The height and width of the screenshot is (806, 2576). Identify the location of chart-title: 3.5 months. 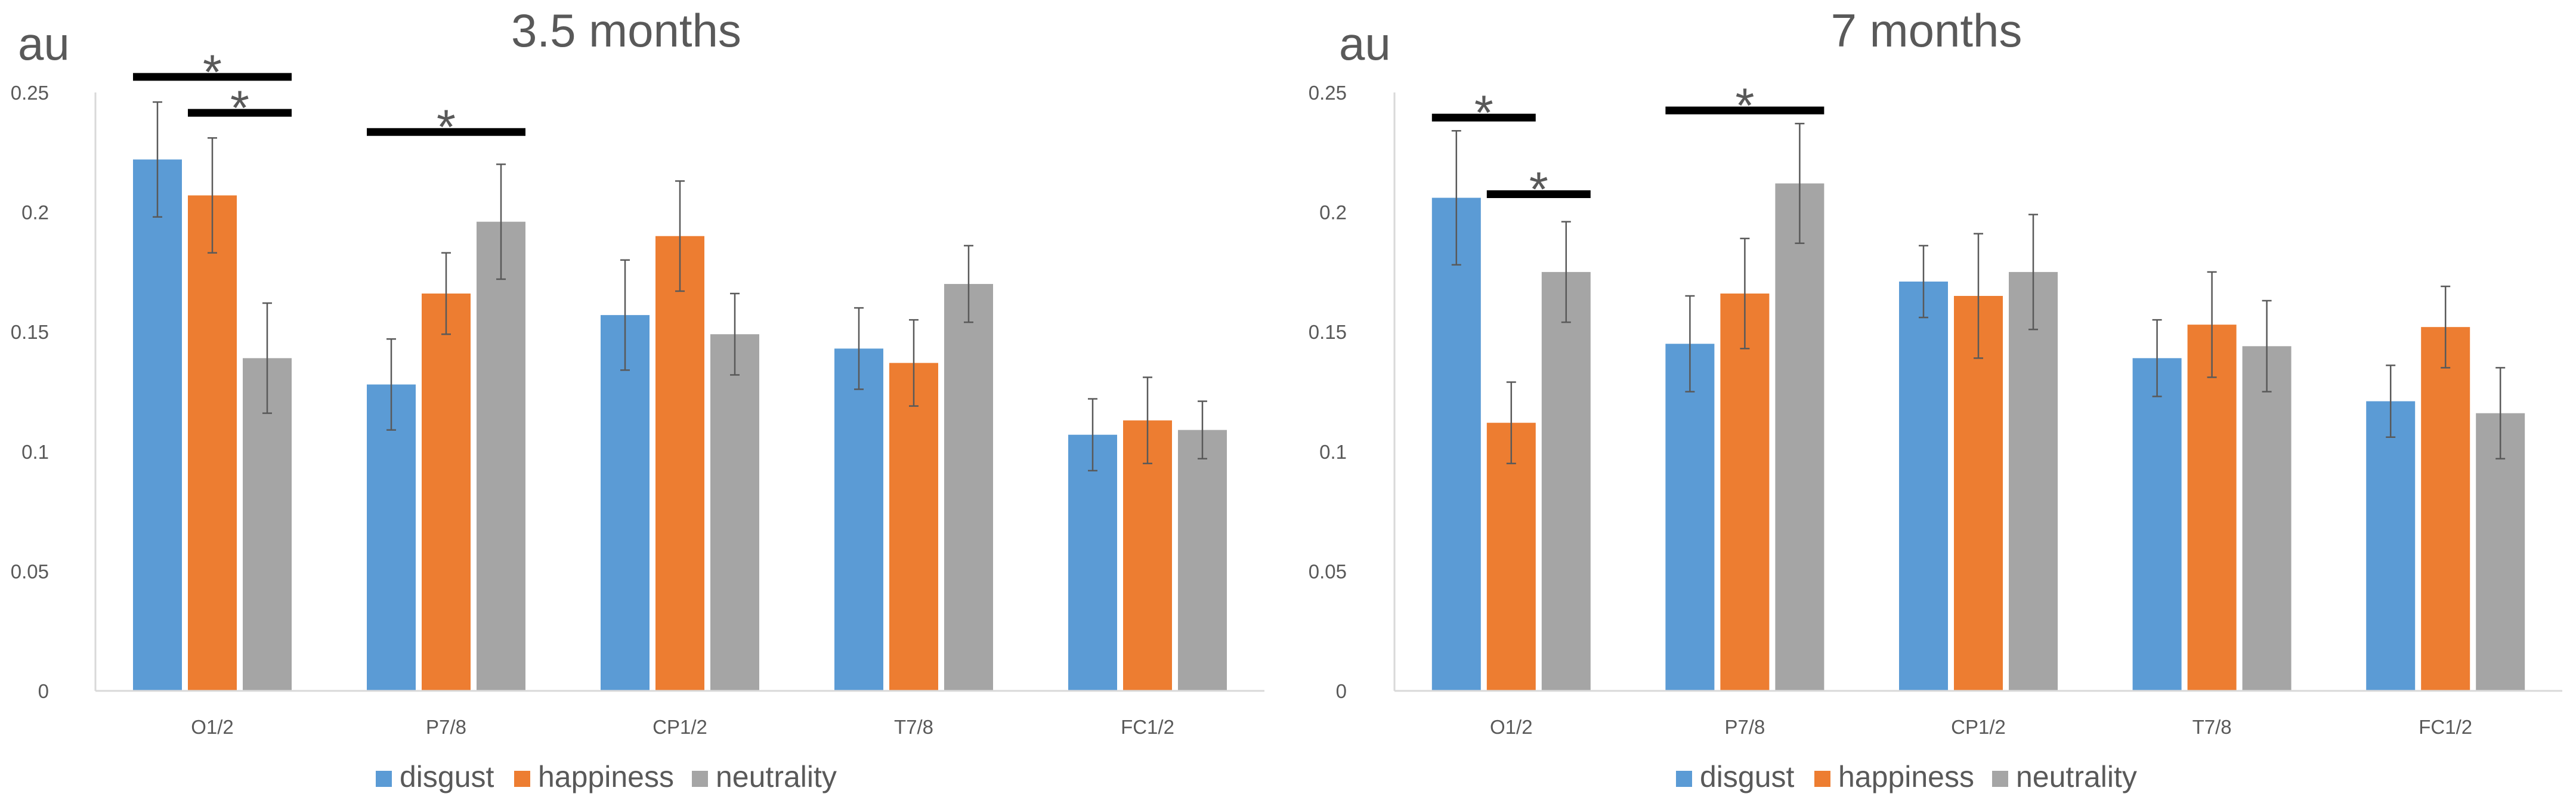
(626, 30).